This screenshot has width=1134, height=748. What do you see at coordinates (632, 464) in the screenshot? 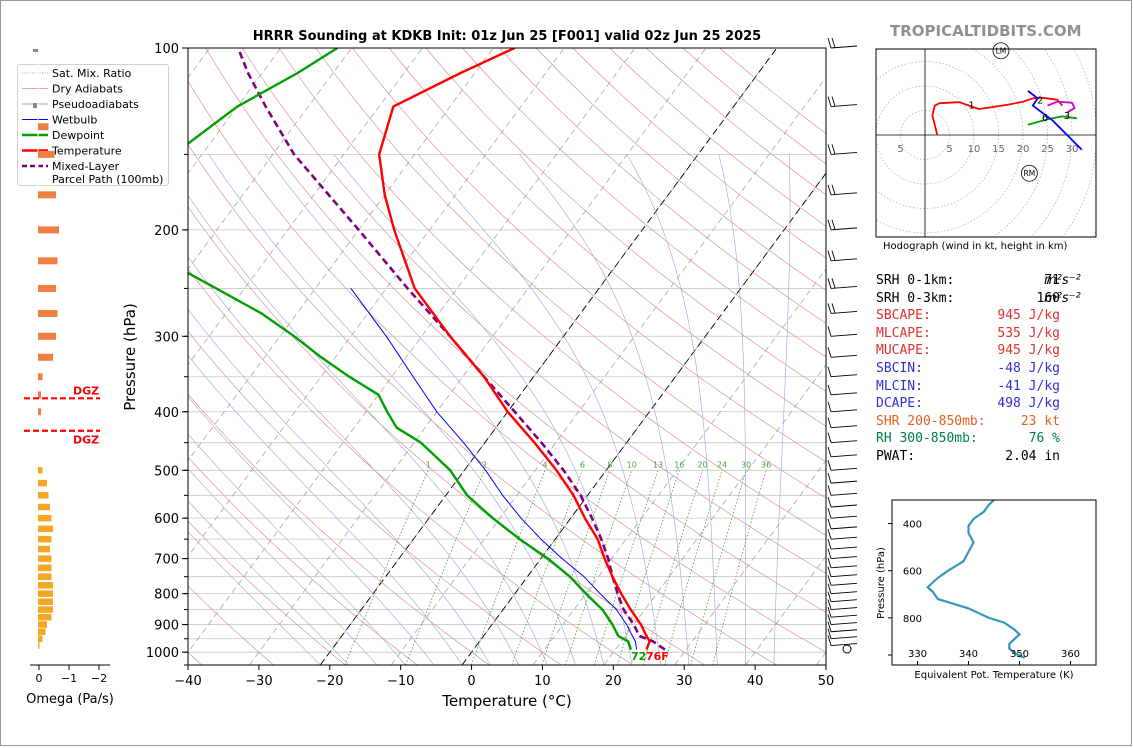
I see `mixing-ratio-label: 10` at bounding box center [632, 464].